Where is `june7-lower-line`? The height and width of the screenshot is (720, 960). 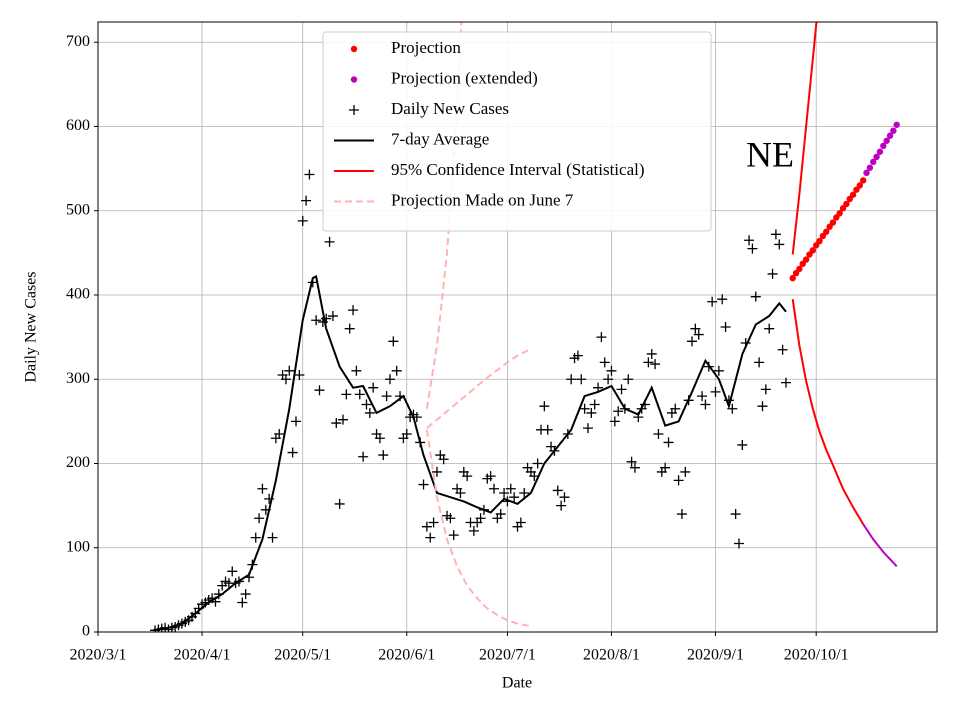 june7-lower-line is located at coordinates (478, 528).